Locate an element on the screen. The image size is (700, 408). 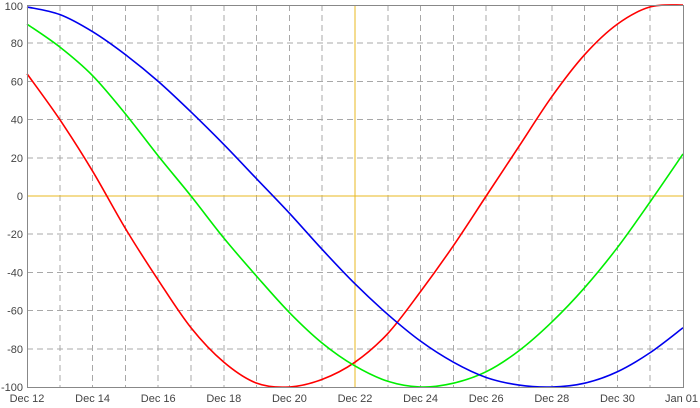
y-tick-label: 60 is located at coordinates (17, 82).